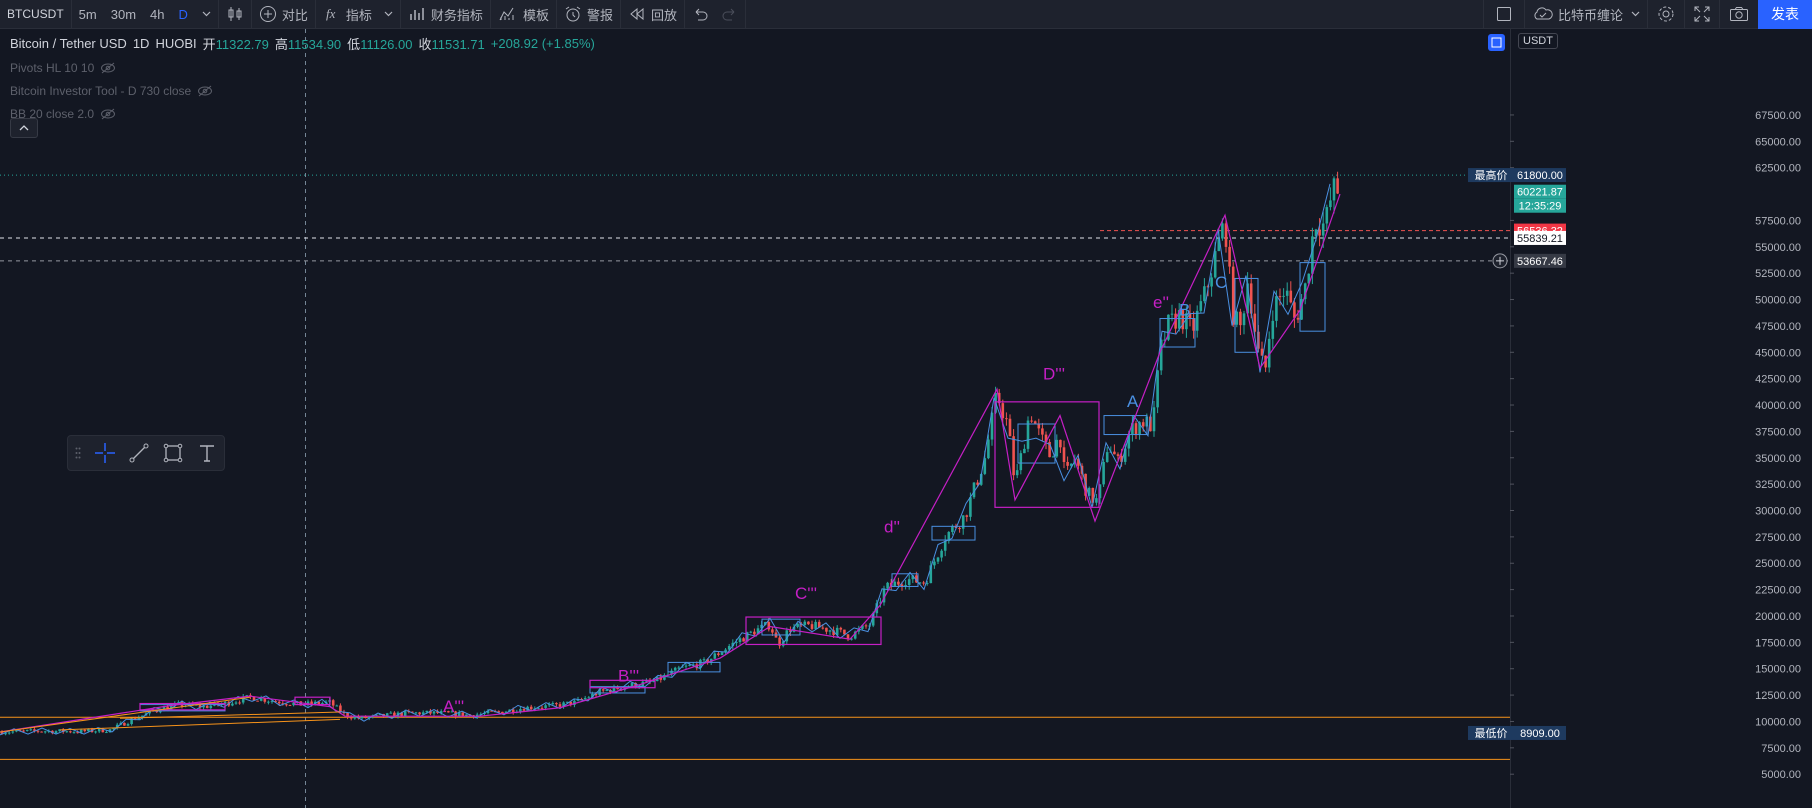 This screenshot has width=1812, height=808. What do you see at coordinates (1496, 42) in the screenshot?
I see `auto-scale-button` at bounding box center [1496, 42].